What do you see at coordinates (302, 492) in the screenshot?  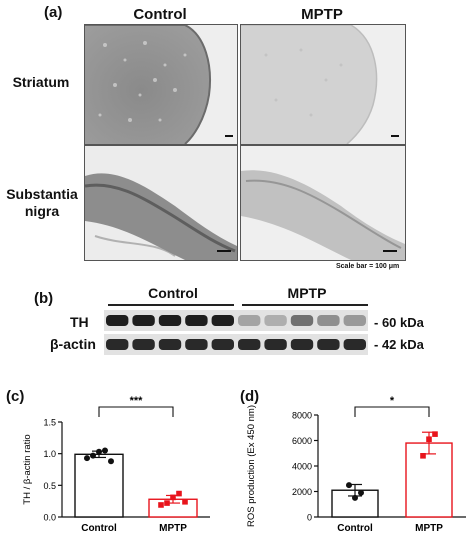 I see `chart-d-y-tick-label: 2000` at bounding box center [302, 492].